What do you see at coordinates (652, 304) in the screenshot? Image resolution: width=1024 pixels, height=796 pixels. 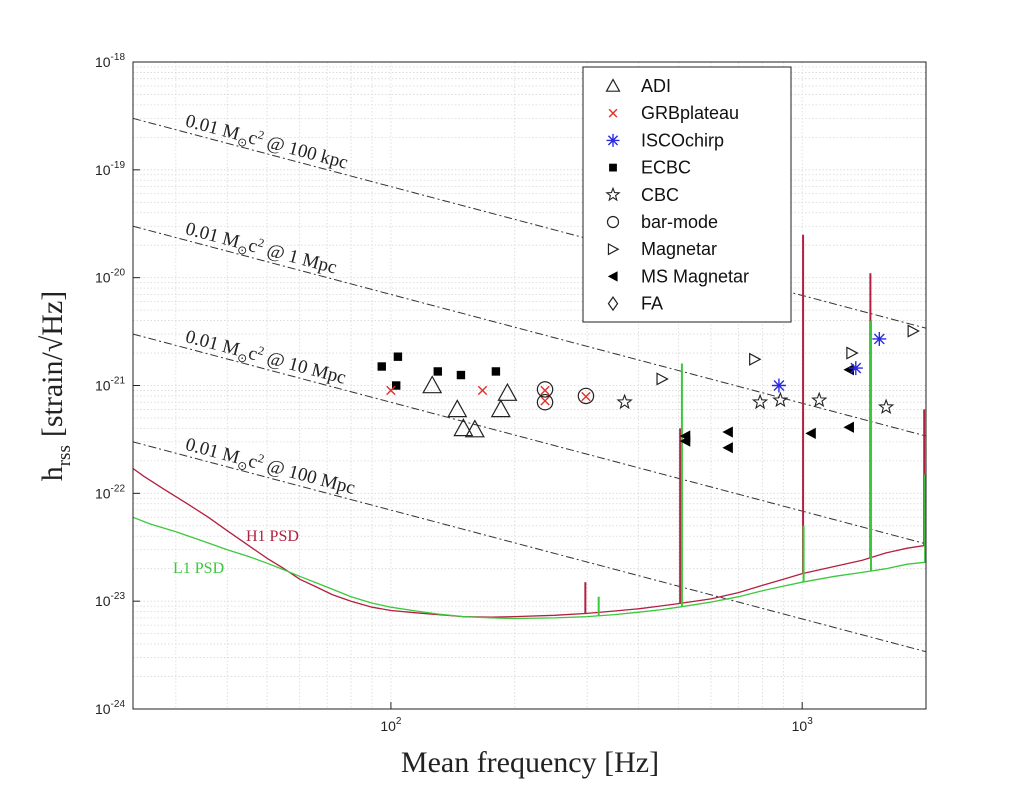 I see `legend-label: FA` at bounding box center [652, 304].